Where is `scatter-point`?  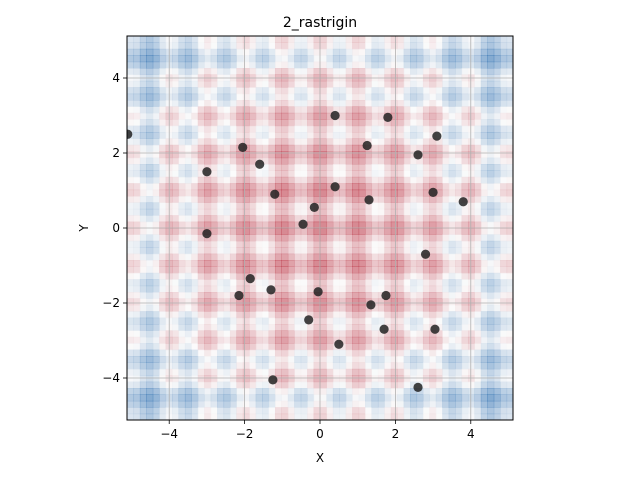 scatter-point is located at coordinates (250, 279).